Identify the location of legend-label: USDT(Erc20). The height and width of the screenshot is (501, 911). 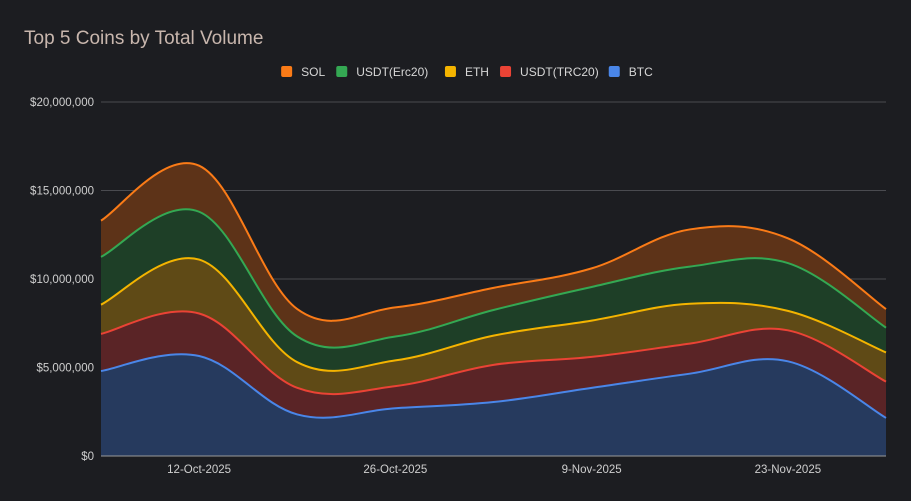
(392, 72).